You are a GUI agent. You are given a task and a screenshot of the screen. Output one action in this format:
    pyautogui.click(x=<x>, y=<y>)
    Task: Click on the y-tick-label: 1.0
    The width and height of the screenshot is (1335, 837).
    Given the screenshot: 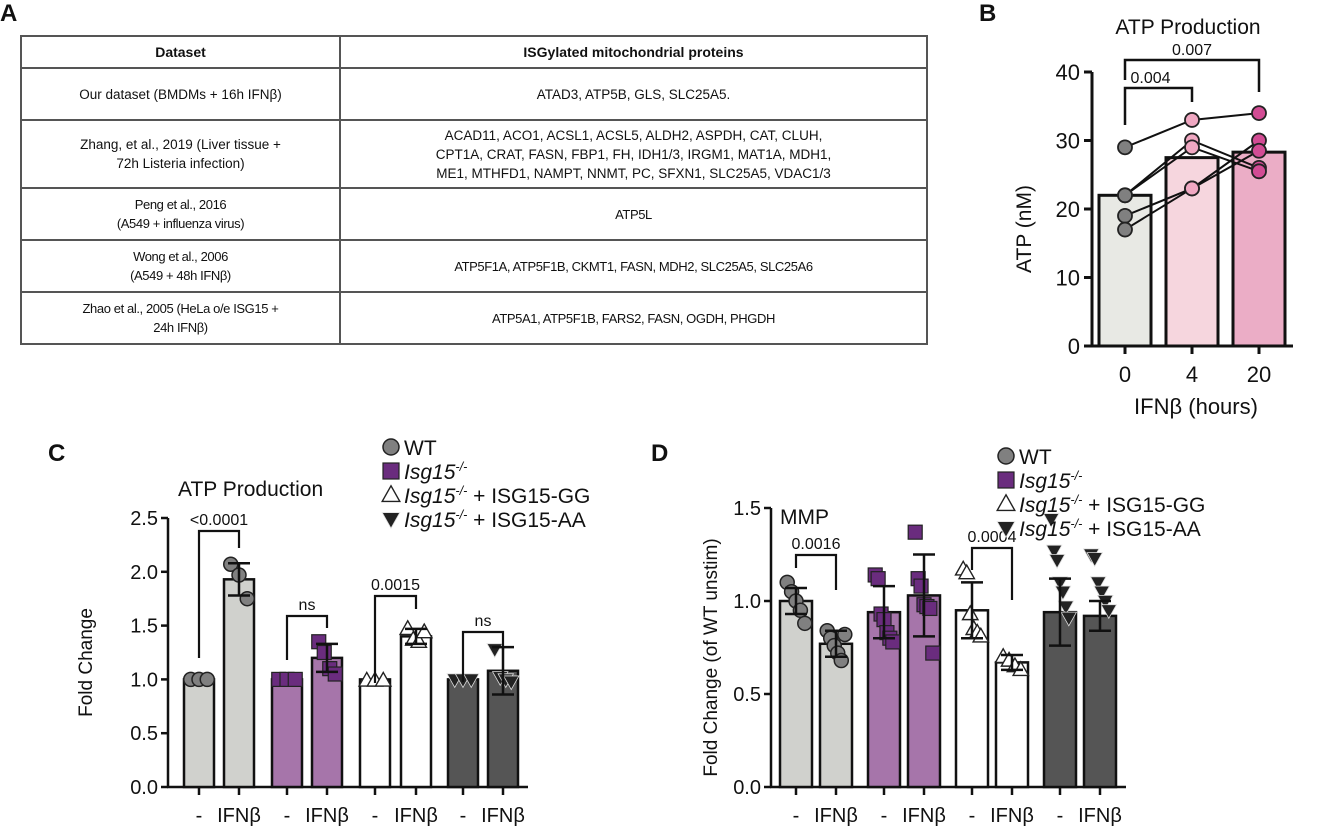 What is the action you would take?
    pyautogui.click(x=144, y=680)
    